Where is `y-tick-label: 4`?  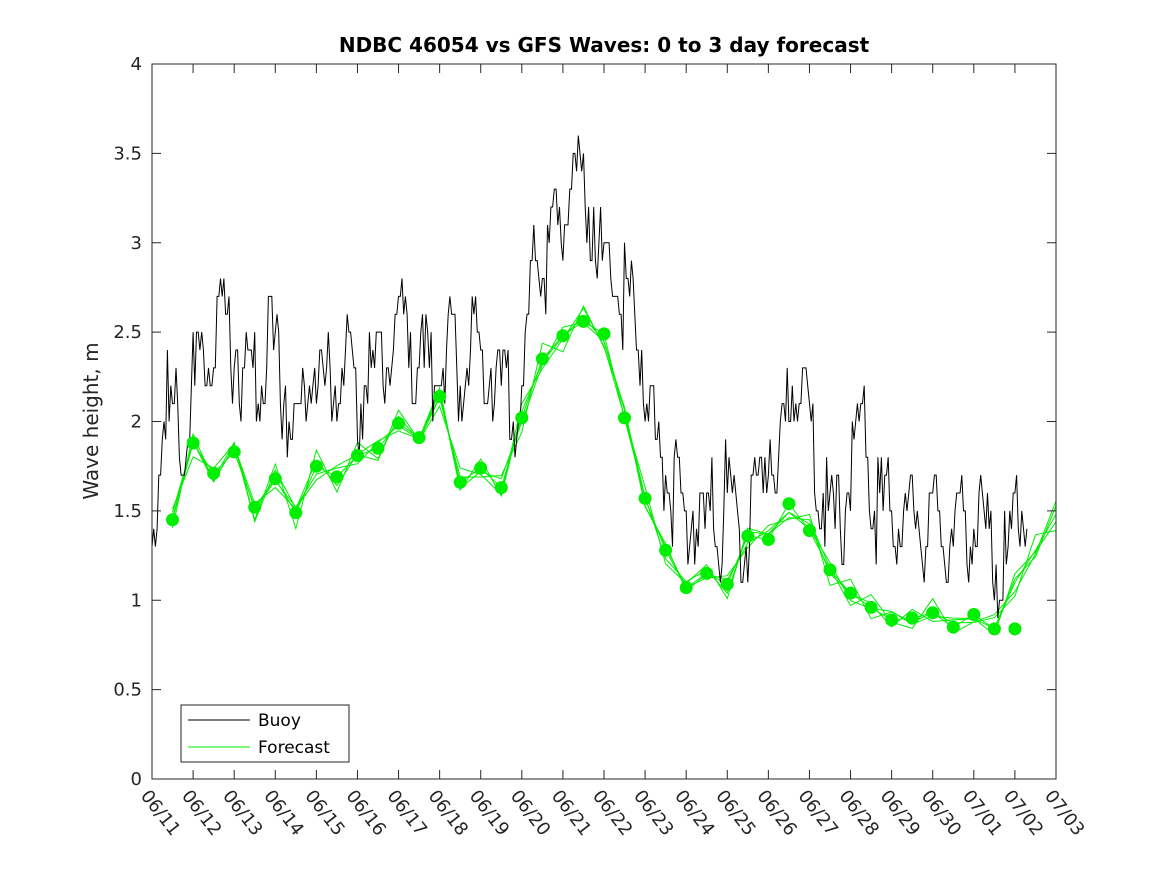 y-tick-label: 4 is located at coordinates (136, 64).